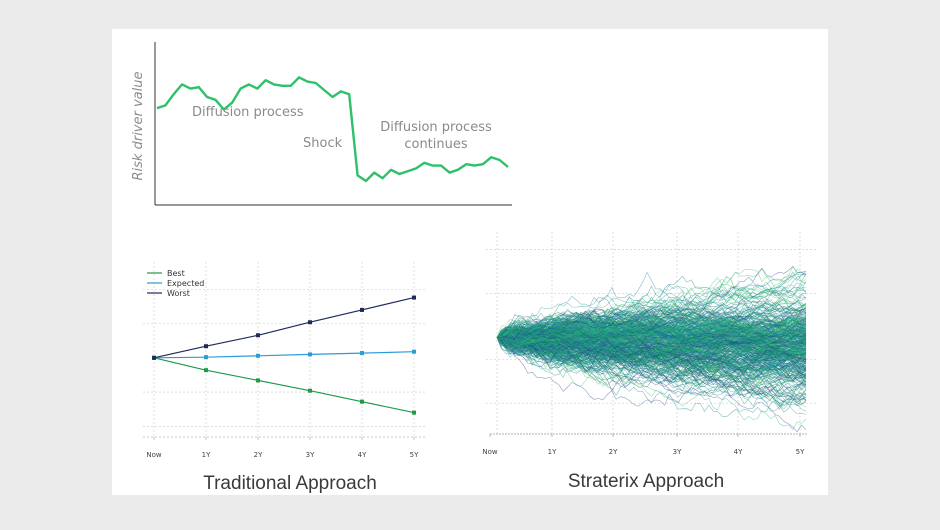 The image size is (940, 530). What do you see at coordinates (290, 483) in the screenshot?
I see `traditional-approach-caption: Traditional Approach` at bounding box center [290, 483].